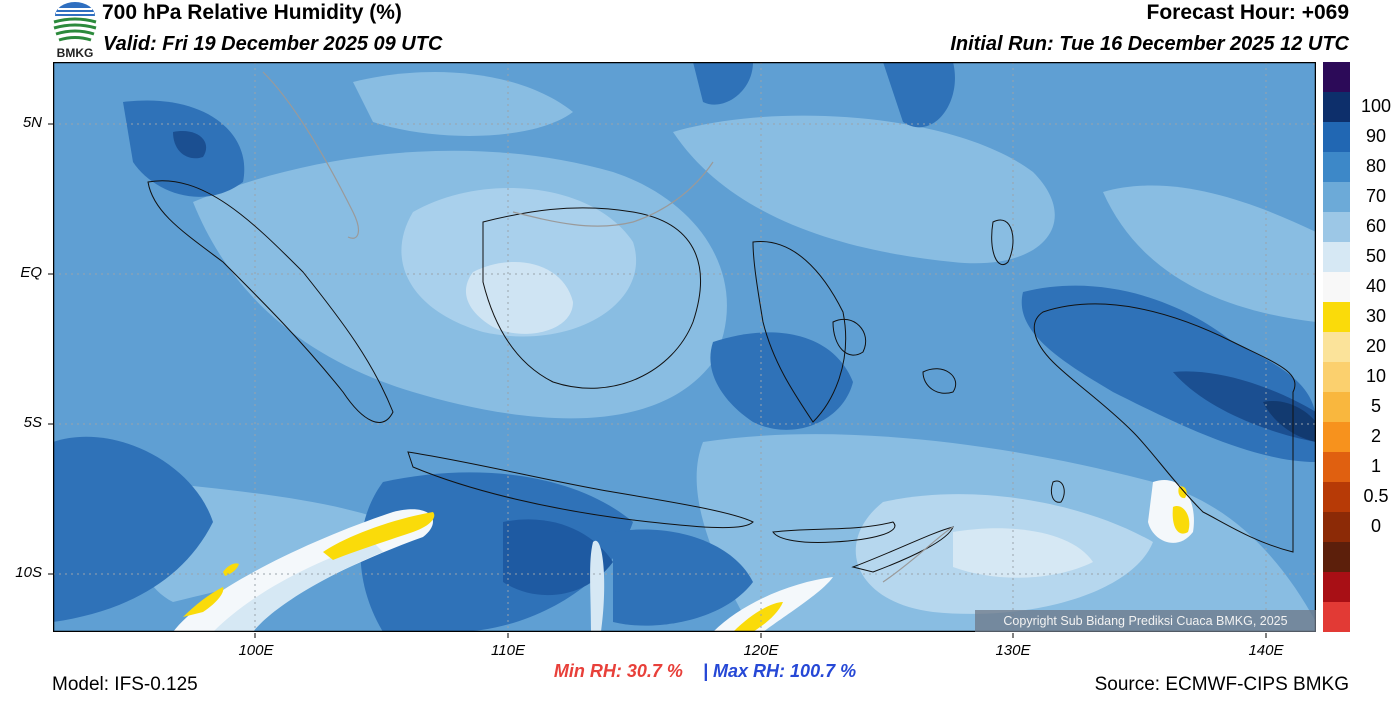  I want to click on min-rh: Min RH: 30.7 %, so click(618, 671).